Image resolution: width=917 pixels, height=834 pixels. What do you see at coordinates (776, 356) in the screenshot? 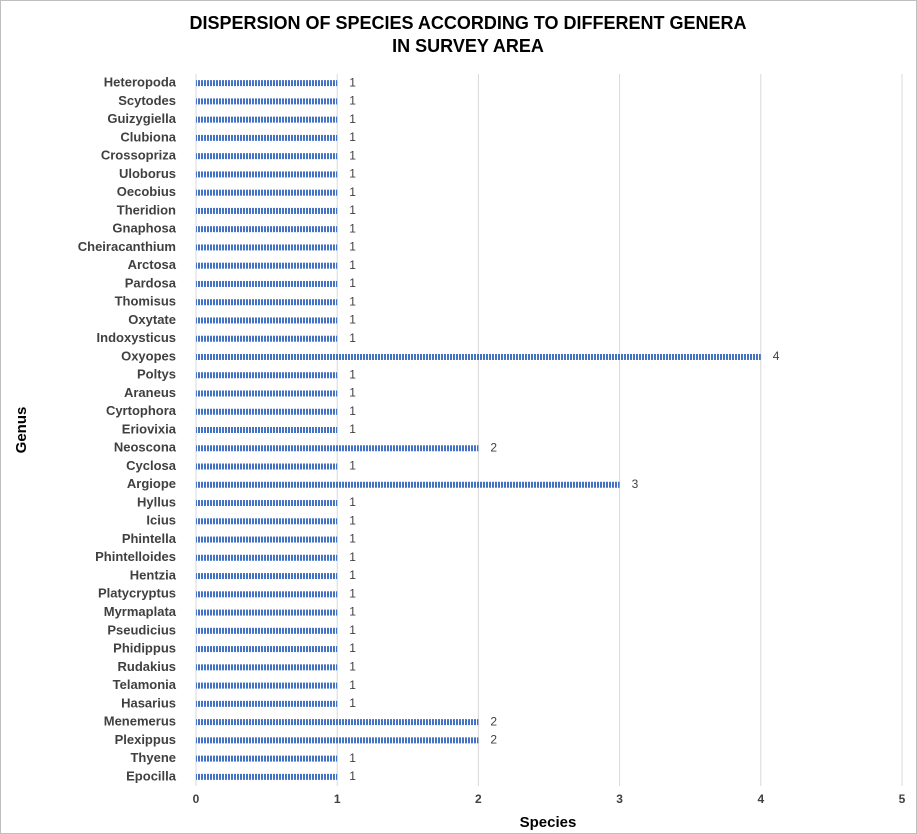
I see `data-label: 4` at bounding box center [776, 356].